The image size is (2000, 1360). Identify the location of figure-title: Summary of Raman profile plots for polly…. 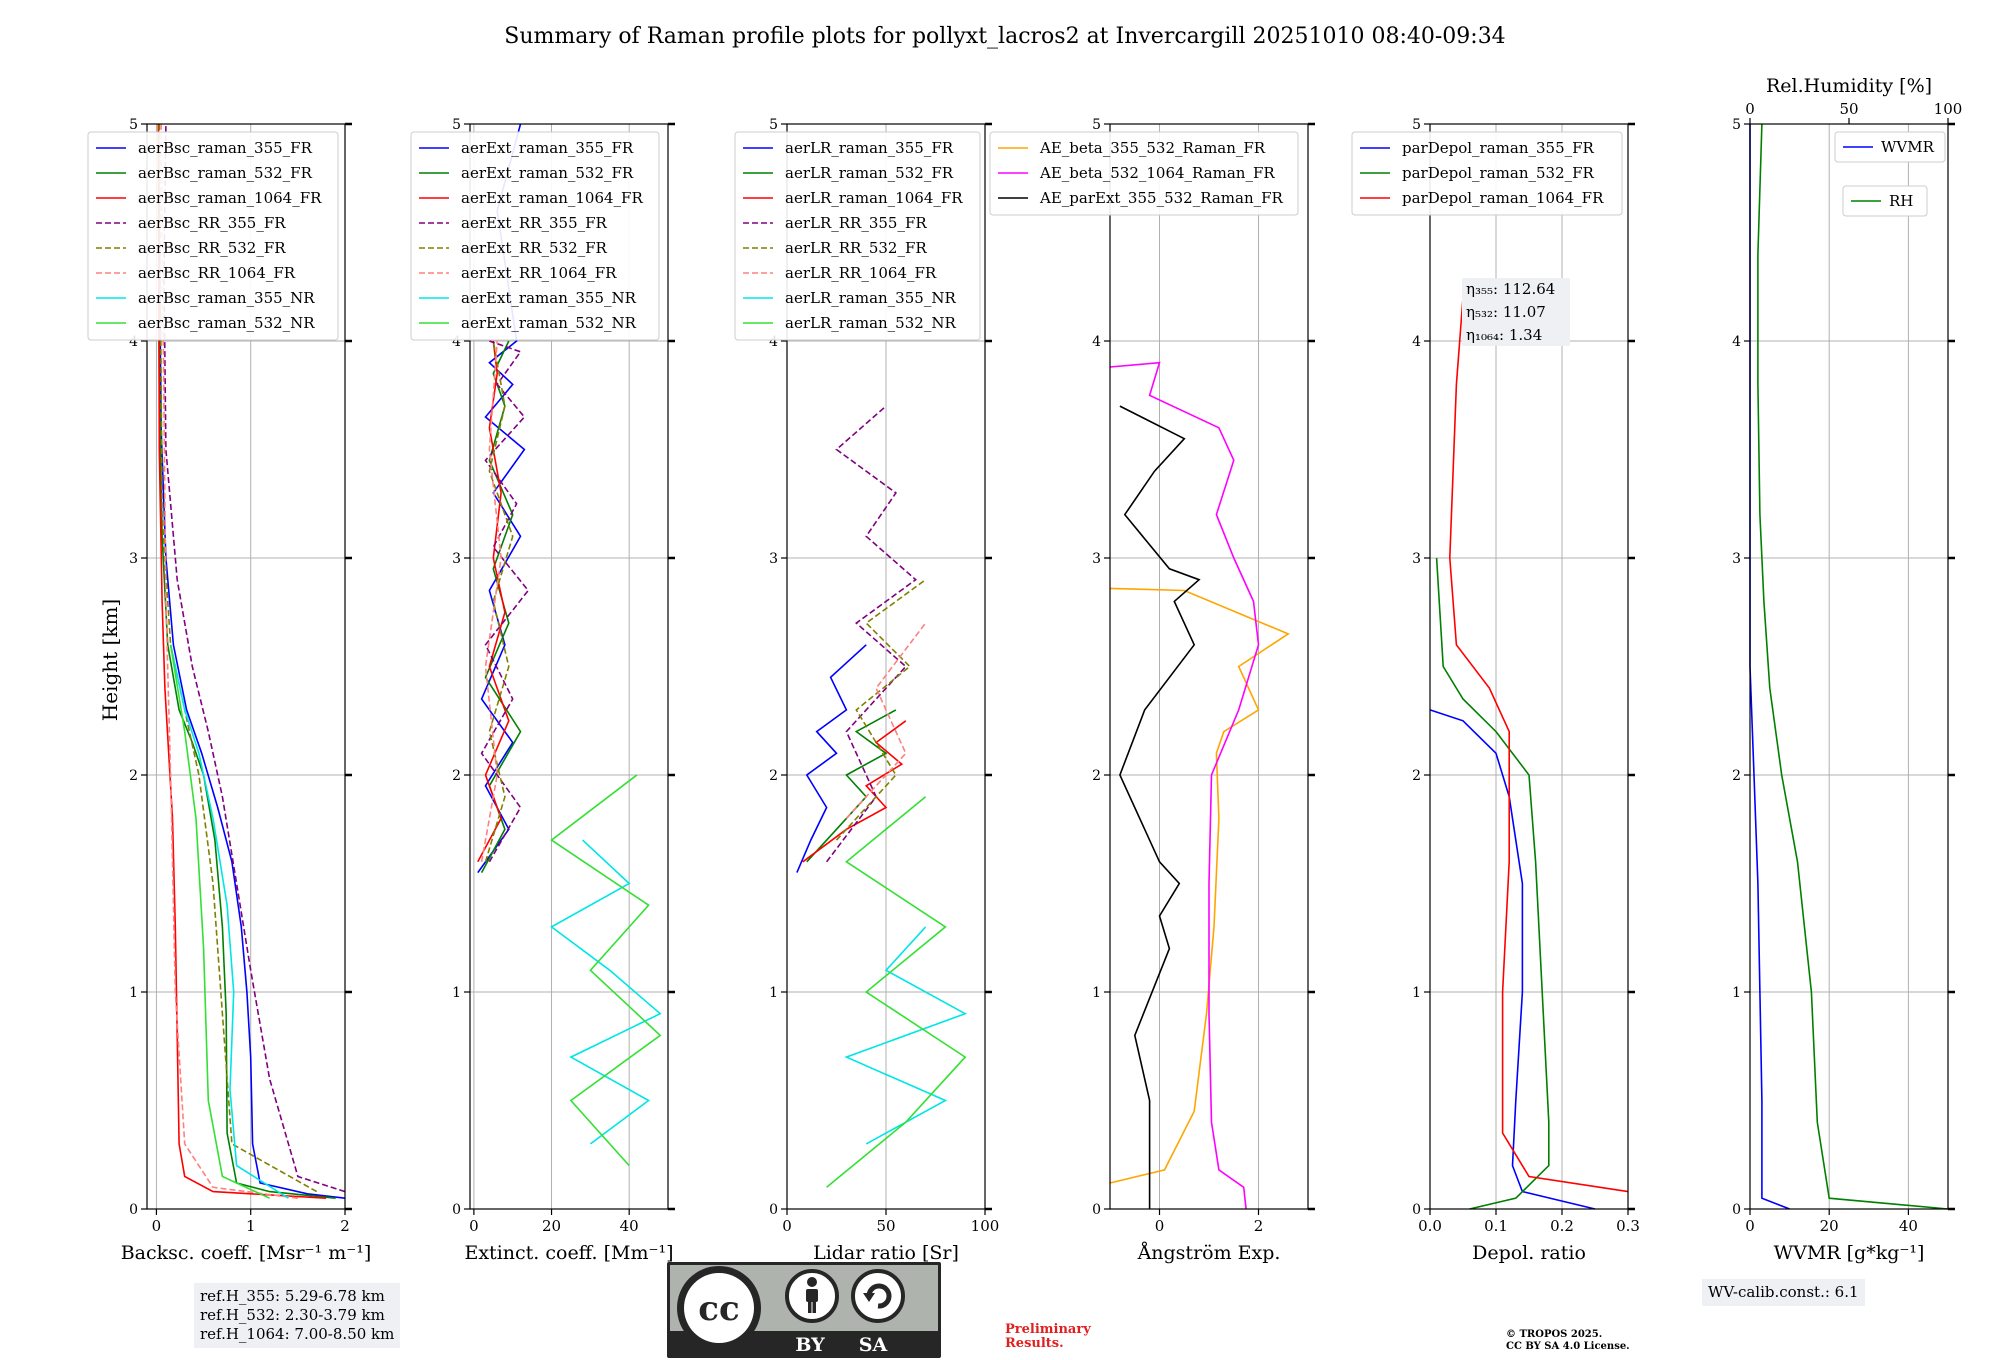
(1004, 36).